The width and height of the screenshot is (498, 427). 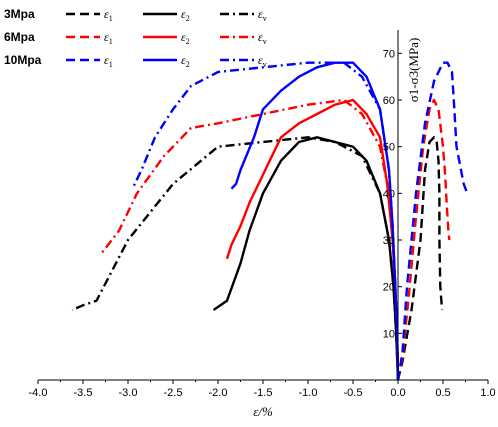 I want to click on x-tick-label: -1.0, so click(x=308, y=393).